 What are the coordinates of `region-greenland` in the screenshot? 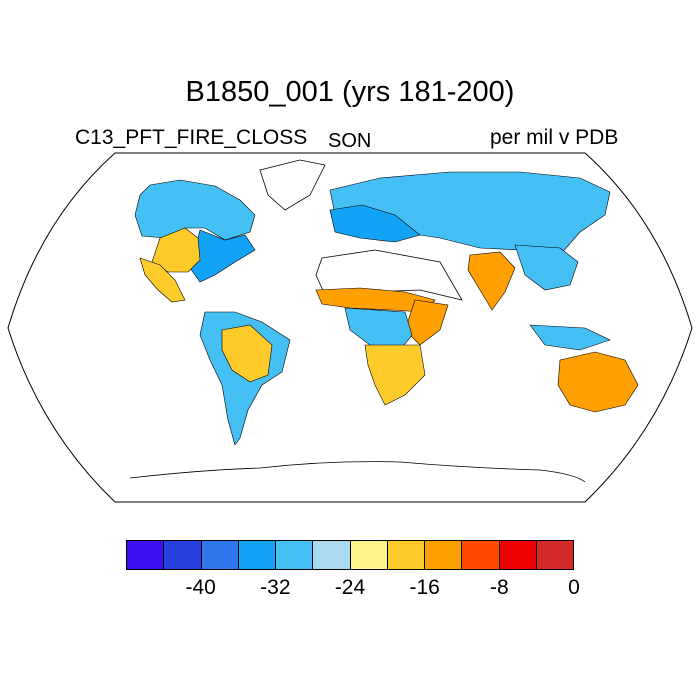 It's located at (292, 185).